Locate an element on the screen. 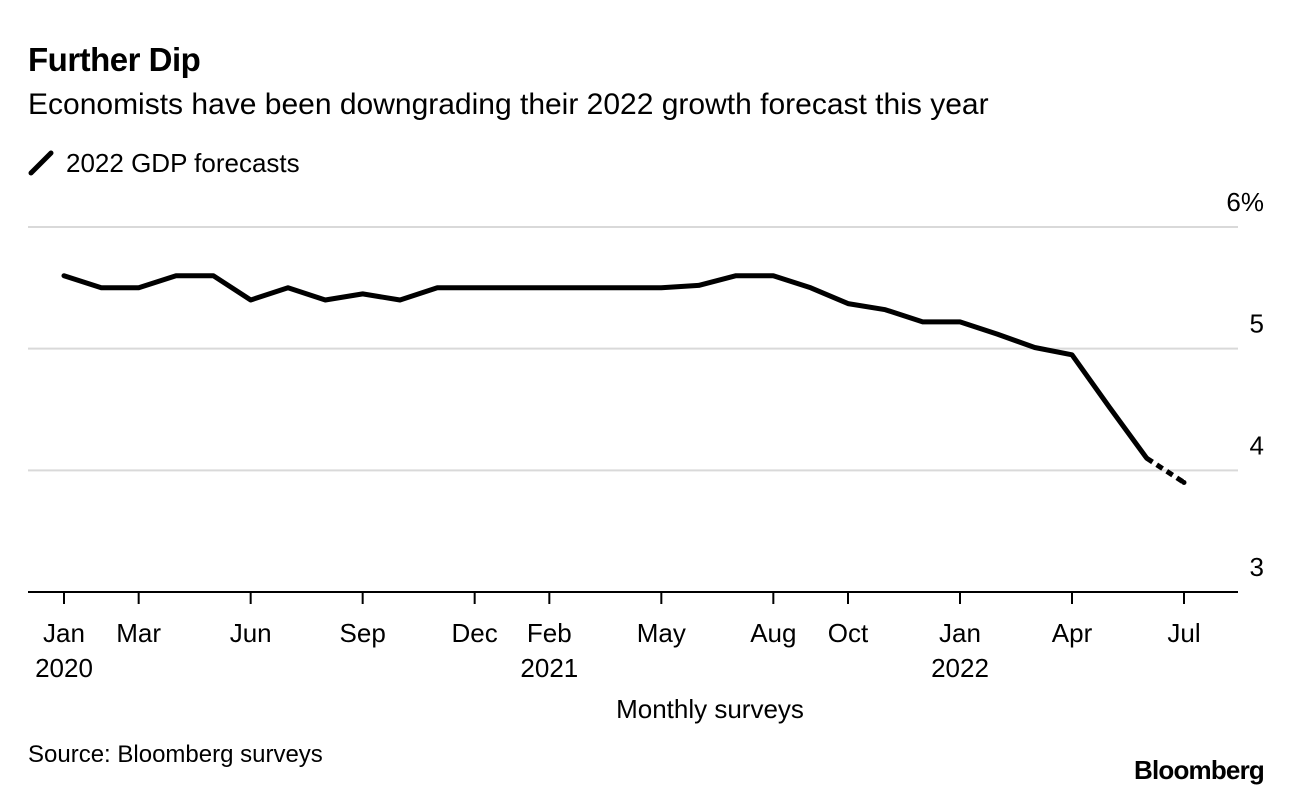 This screenshot has height=796, width=1292. y-tick-label-5: 5 is located at coordinates (1257, 324).